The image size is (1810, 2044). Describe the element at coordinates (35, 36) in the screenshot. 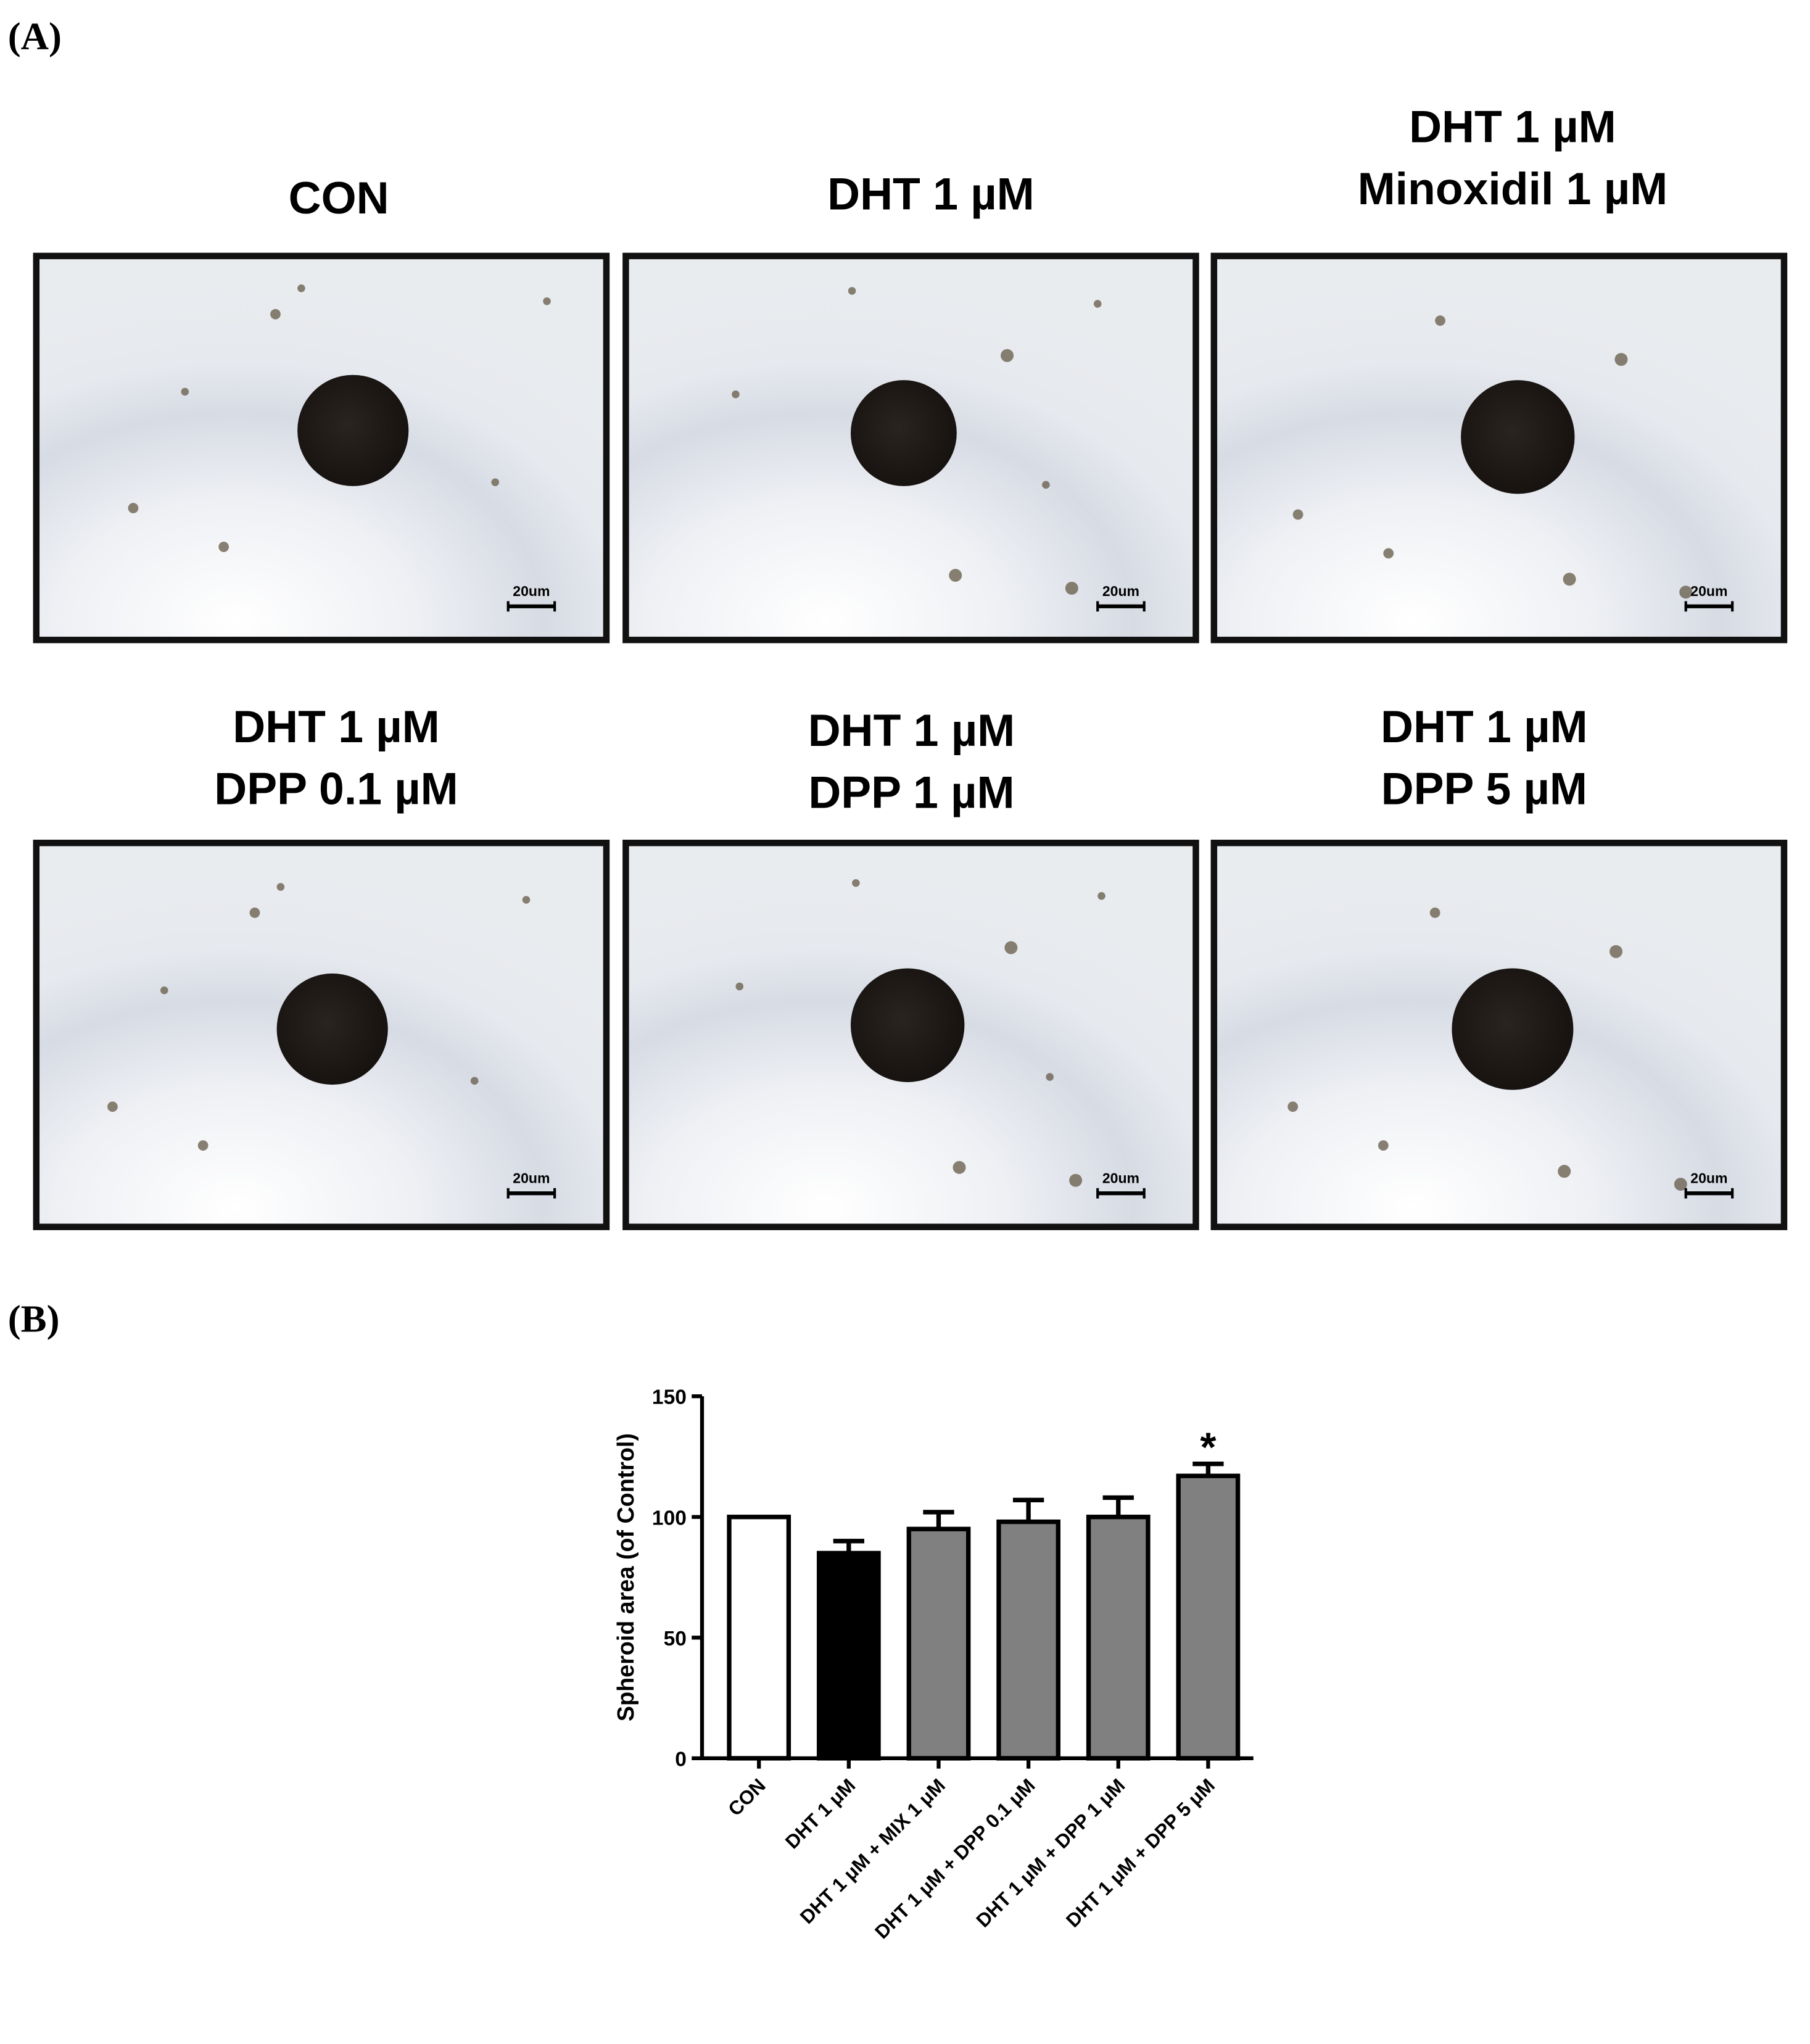

I see `panel-label: (A)` at that location.